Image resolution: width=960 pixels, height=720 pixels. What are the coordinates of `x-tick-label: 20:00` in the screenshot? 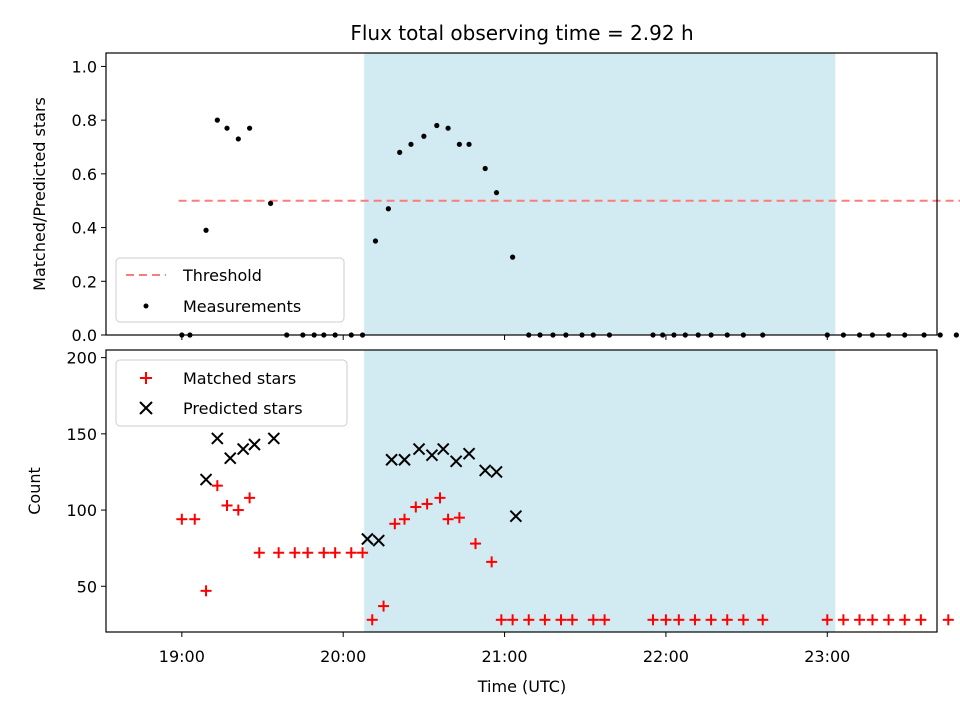 It's located at (343, 656).